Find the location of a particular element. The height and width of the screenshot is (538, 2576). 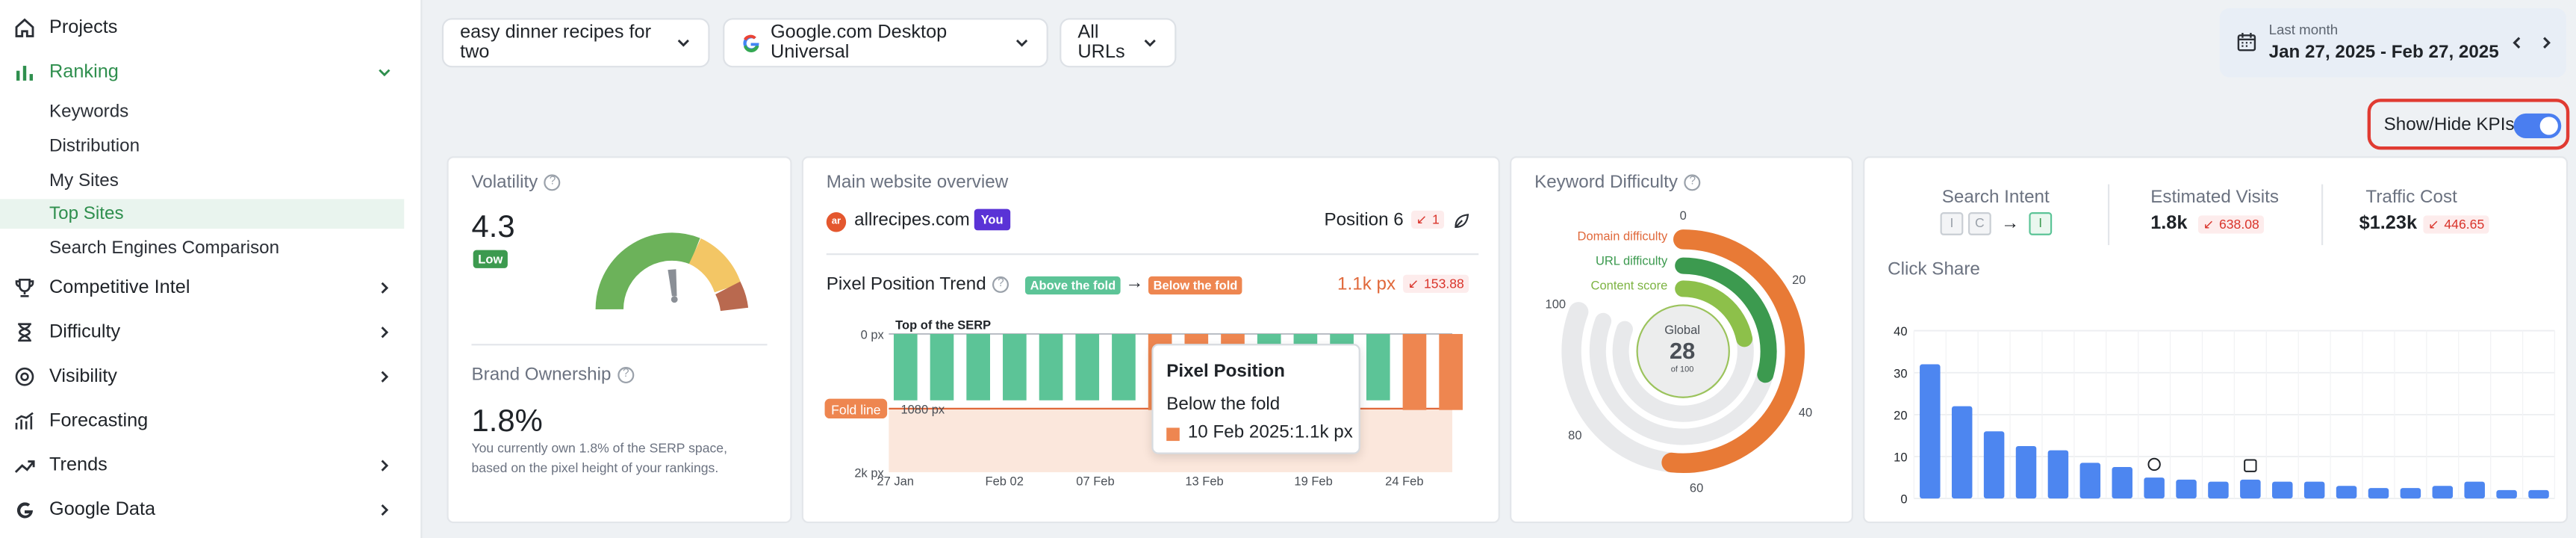

trophy-icon is located at coordinates (25, 288).